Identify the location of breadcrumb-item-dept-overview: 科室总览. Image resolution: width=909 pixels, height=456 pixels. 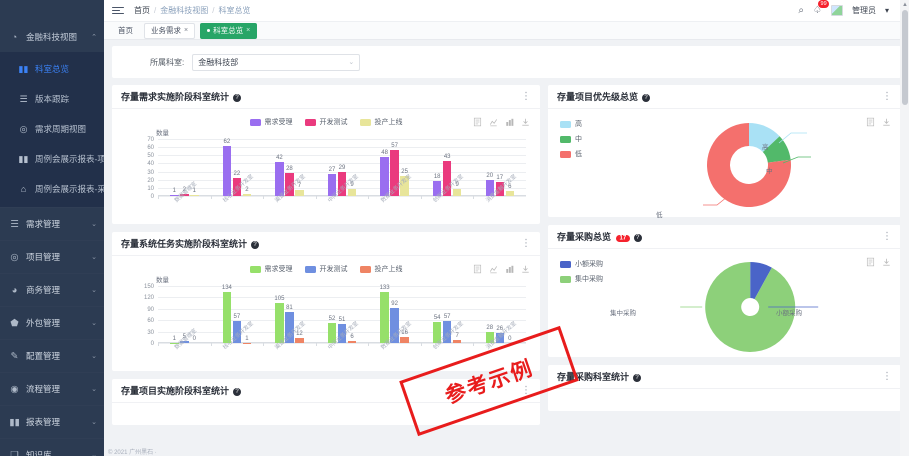
(234, 10).